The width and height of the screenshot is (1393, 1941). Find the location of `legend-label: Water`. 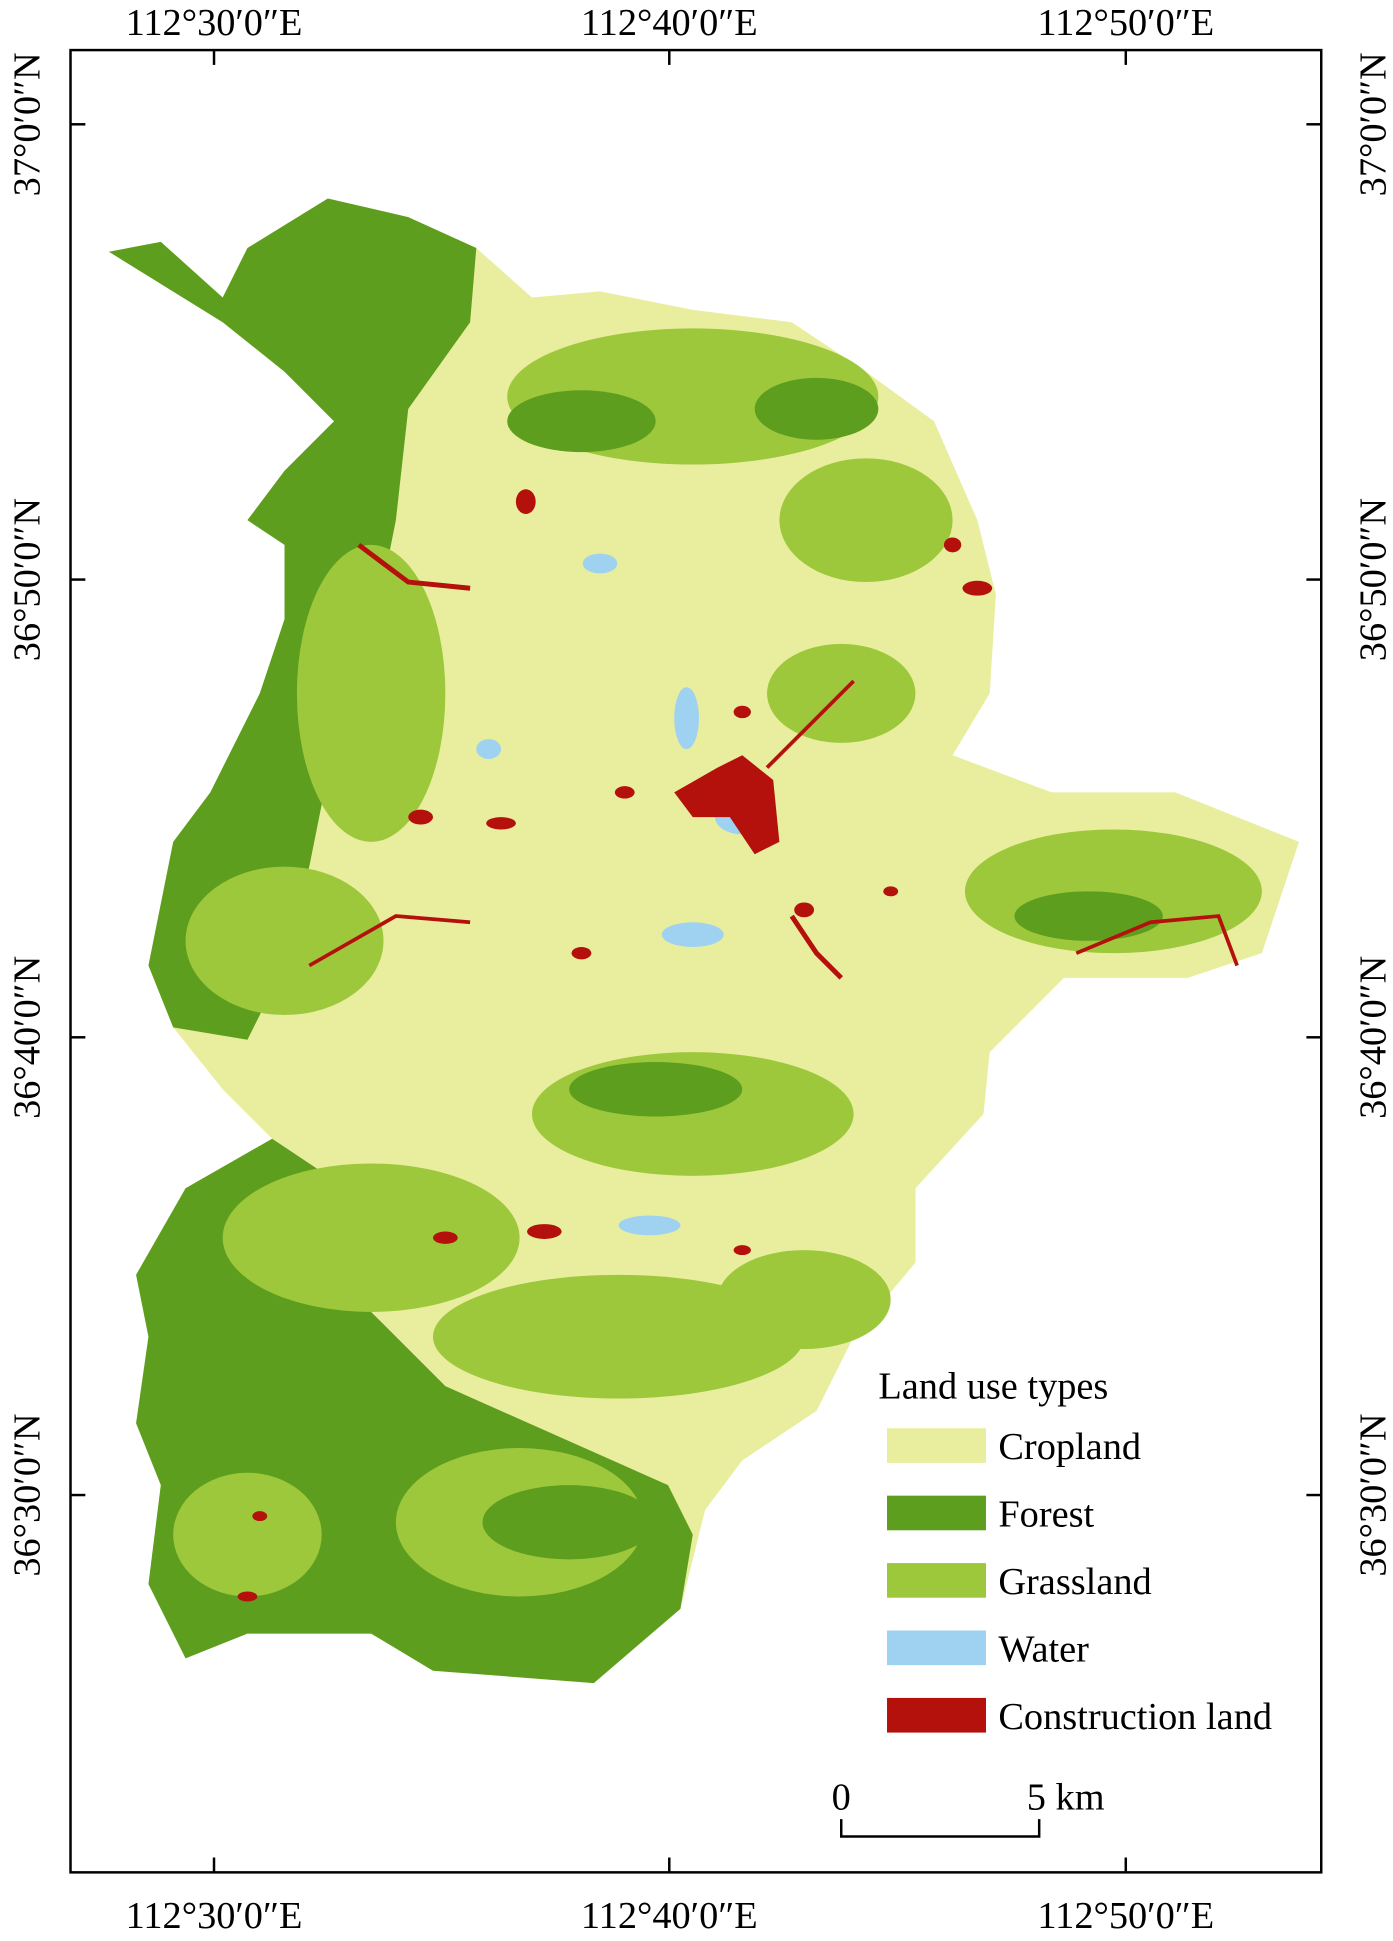

legend-label: Water is located at coordinates (1043, 1649).